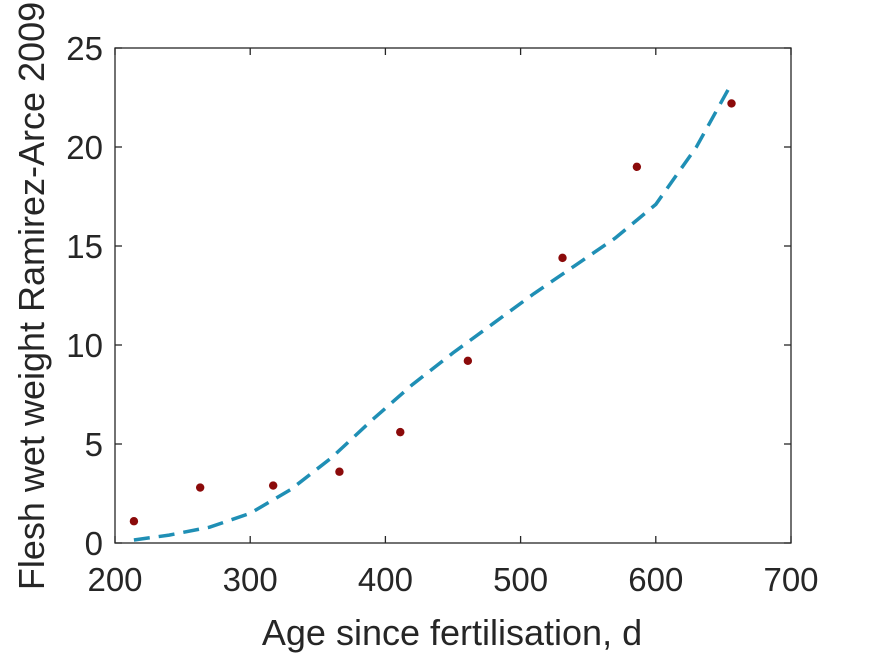 The width and height of the screenshot is (875, 656). Describe the element at coordinates (790, 579) in the screenshot. I see `x-tick-label: 700` at that location.